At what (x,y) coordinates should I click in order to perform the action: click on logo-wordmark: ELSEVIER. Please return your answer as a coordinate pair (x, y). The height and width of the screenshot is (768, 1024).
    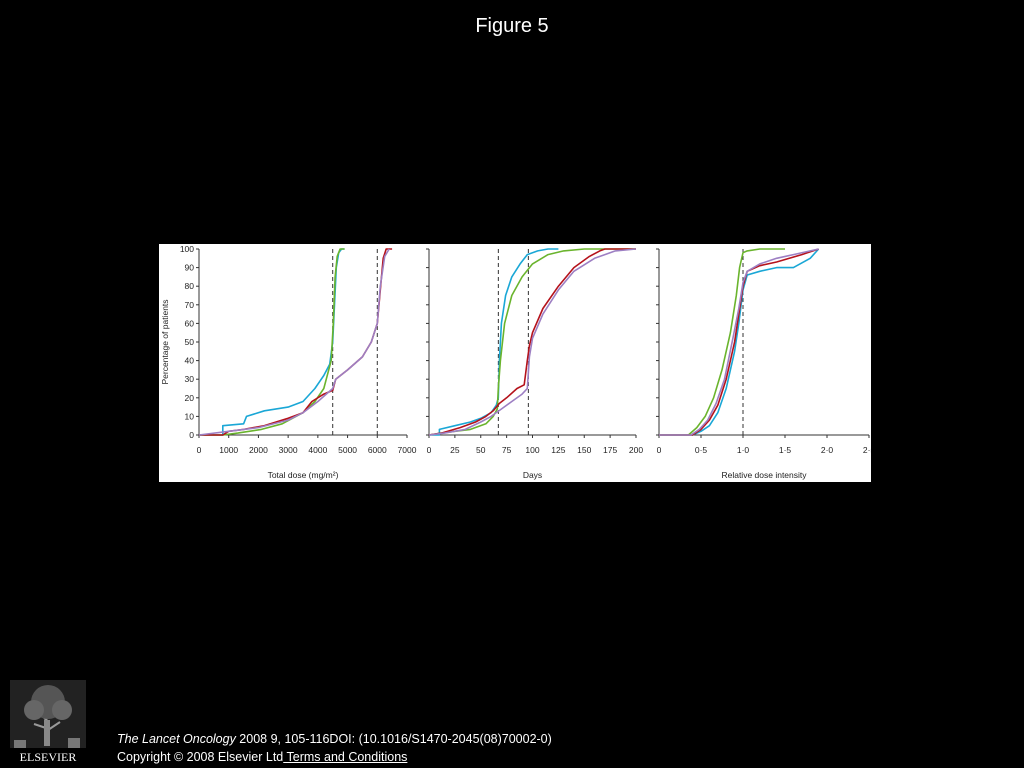
    Looking at the image, I should click on (48, 757).